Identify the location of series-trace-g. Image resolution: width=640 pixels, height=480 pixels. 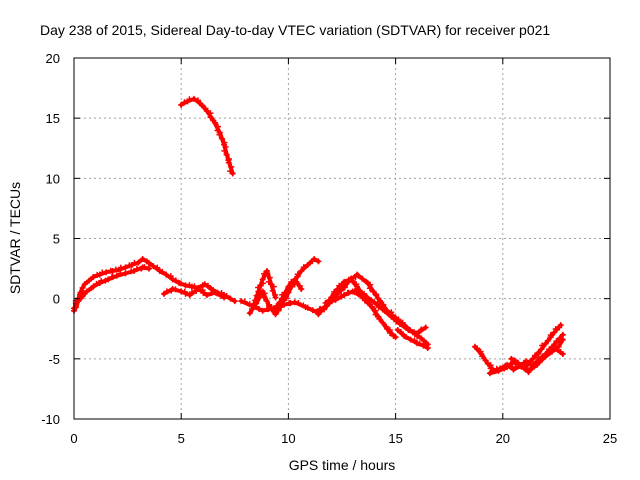
(265, 287).